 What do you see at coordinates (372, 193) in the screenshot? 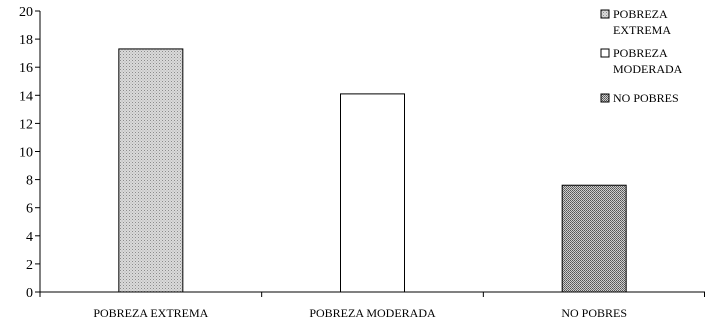
I see `bar-pobreza-moderada` at bounding box center [372, 193].